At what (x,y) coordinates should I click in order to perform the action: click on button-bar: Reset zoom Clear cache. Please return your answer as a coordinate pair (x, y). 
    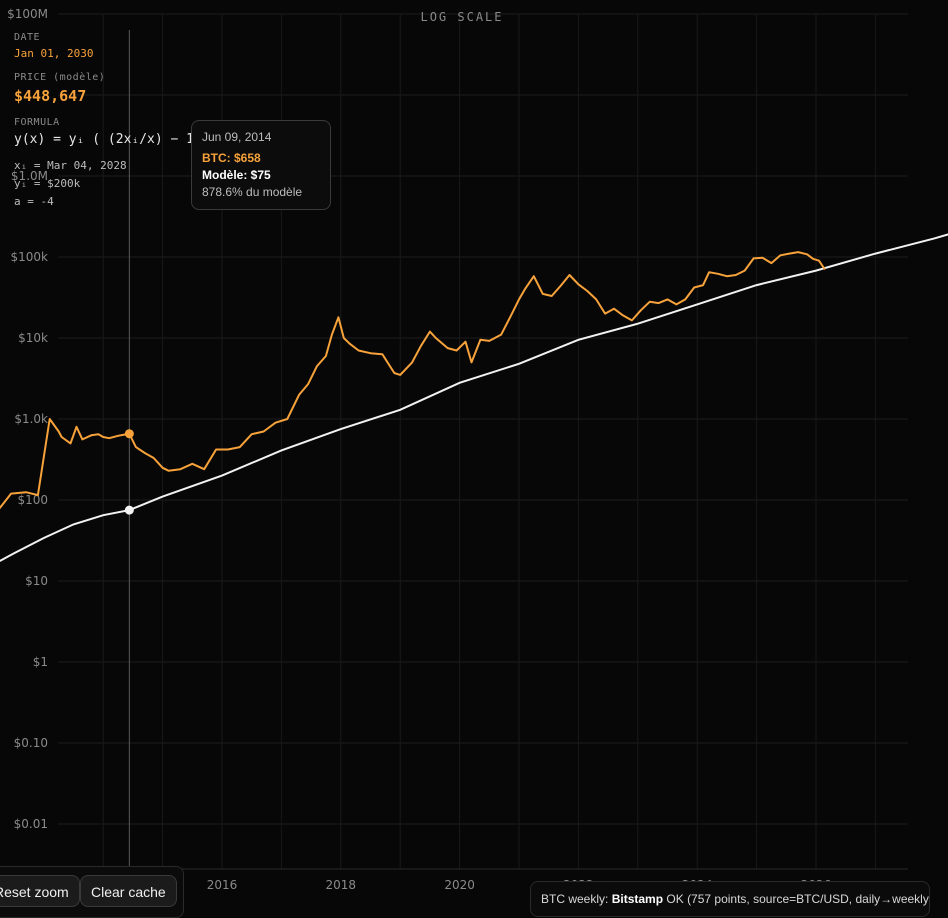
    Looking at the image, I should click on (92, 892).